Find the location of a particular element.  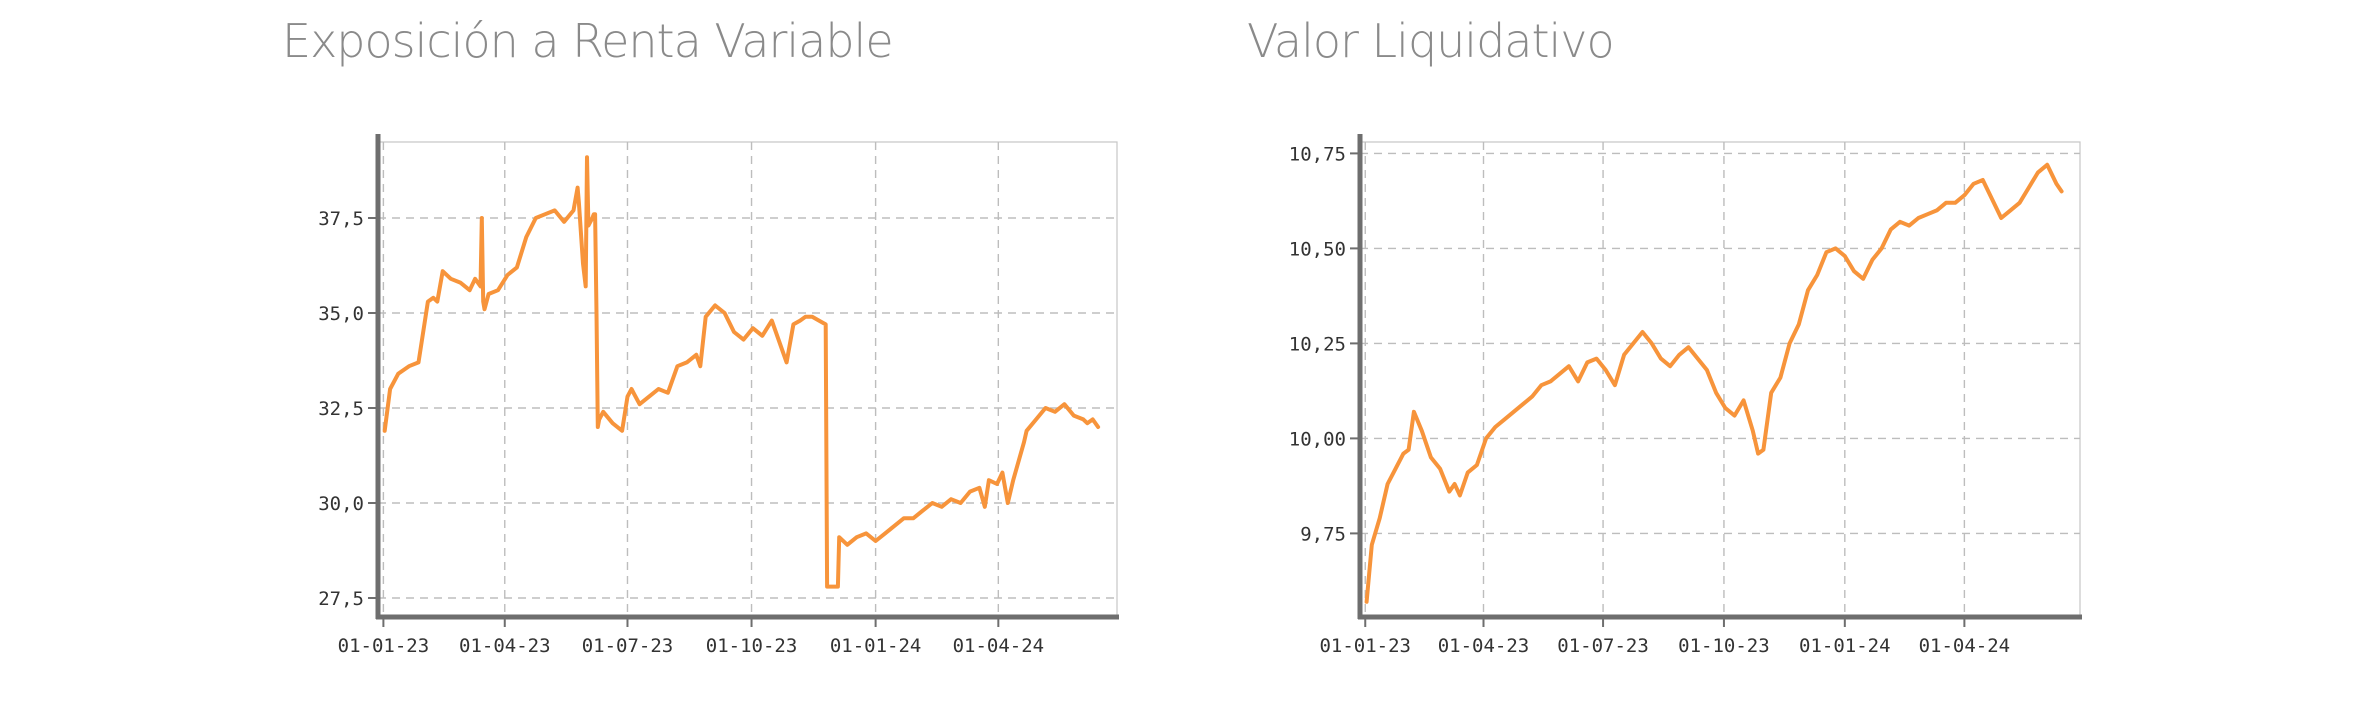

nav-y-tick-label: 10,25 is located at coordinates (1317, 344).